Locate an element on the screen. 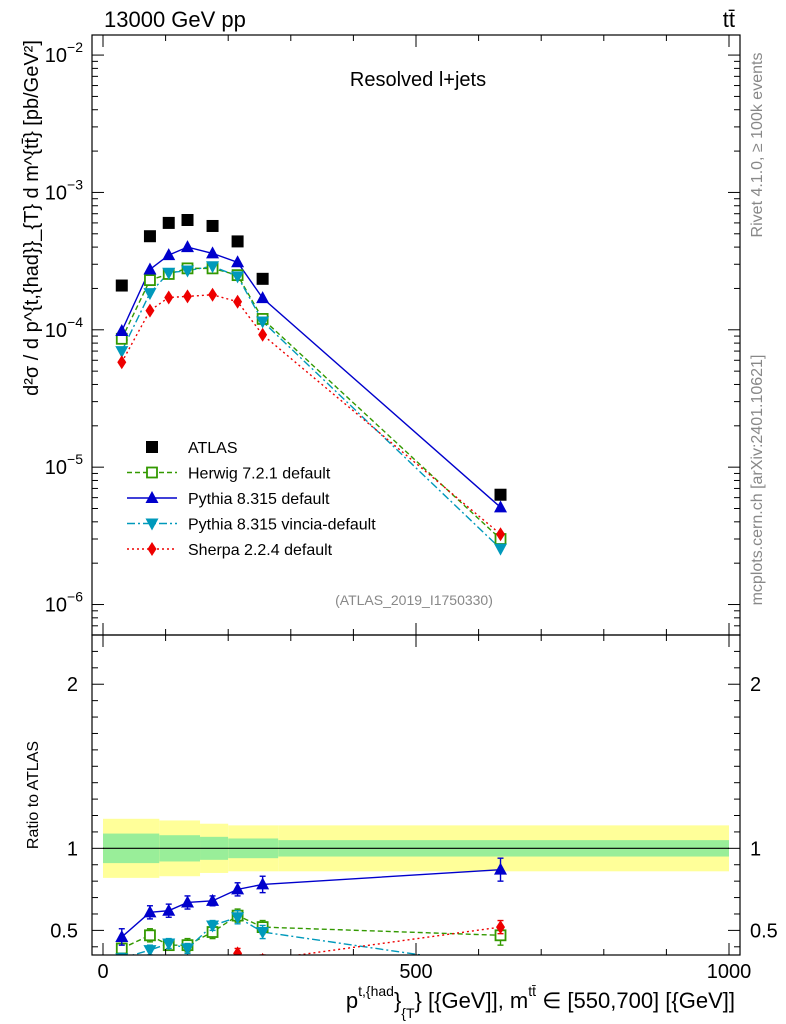  main-y-tick-label: 10⁻² is located at coordinates (64, 53).